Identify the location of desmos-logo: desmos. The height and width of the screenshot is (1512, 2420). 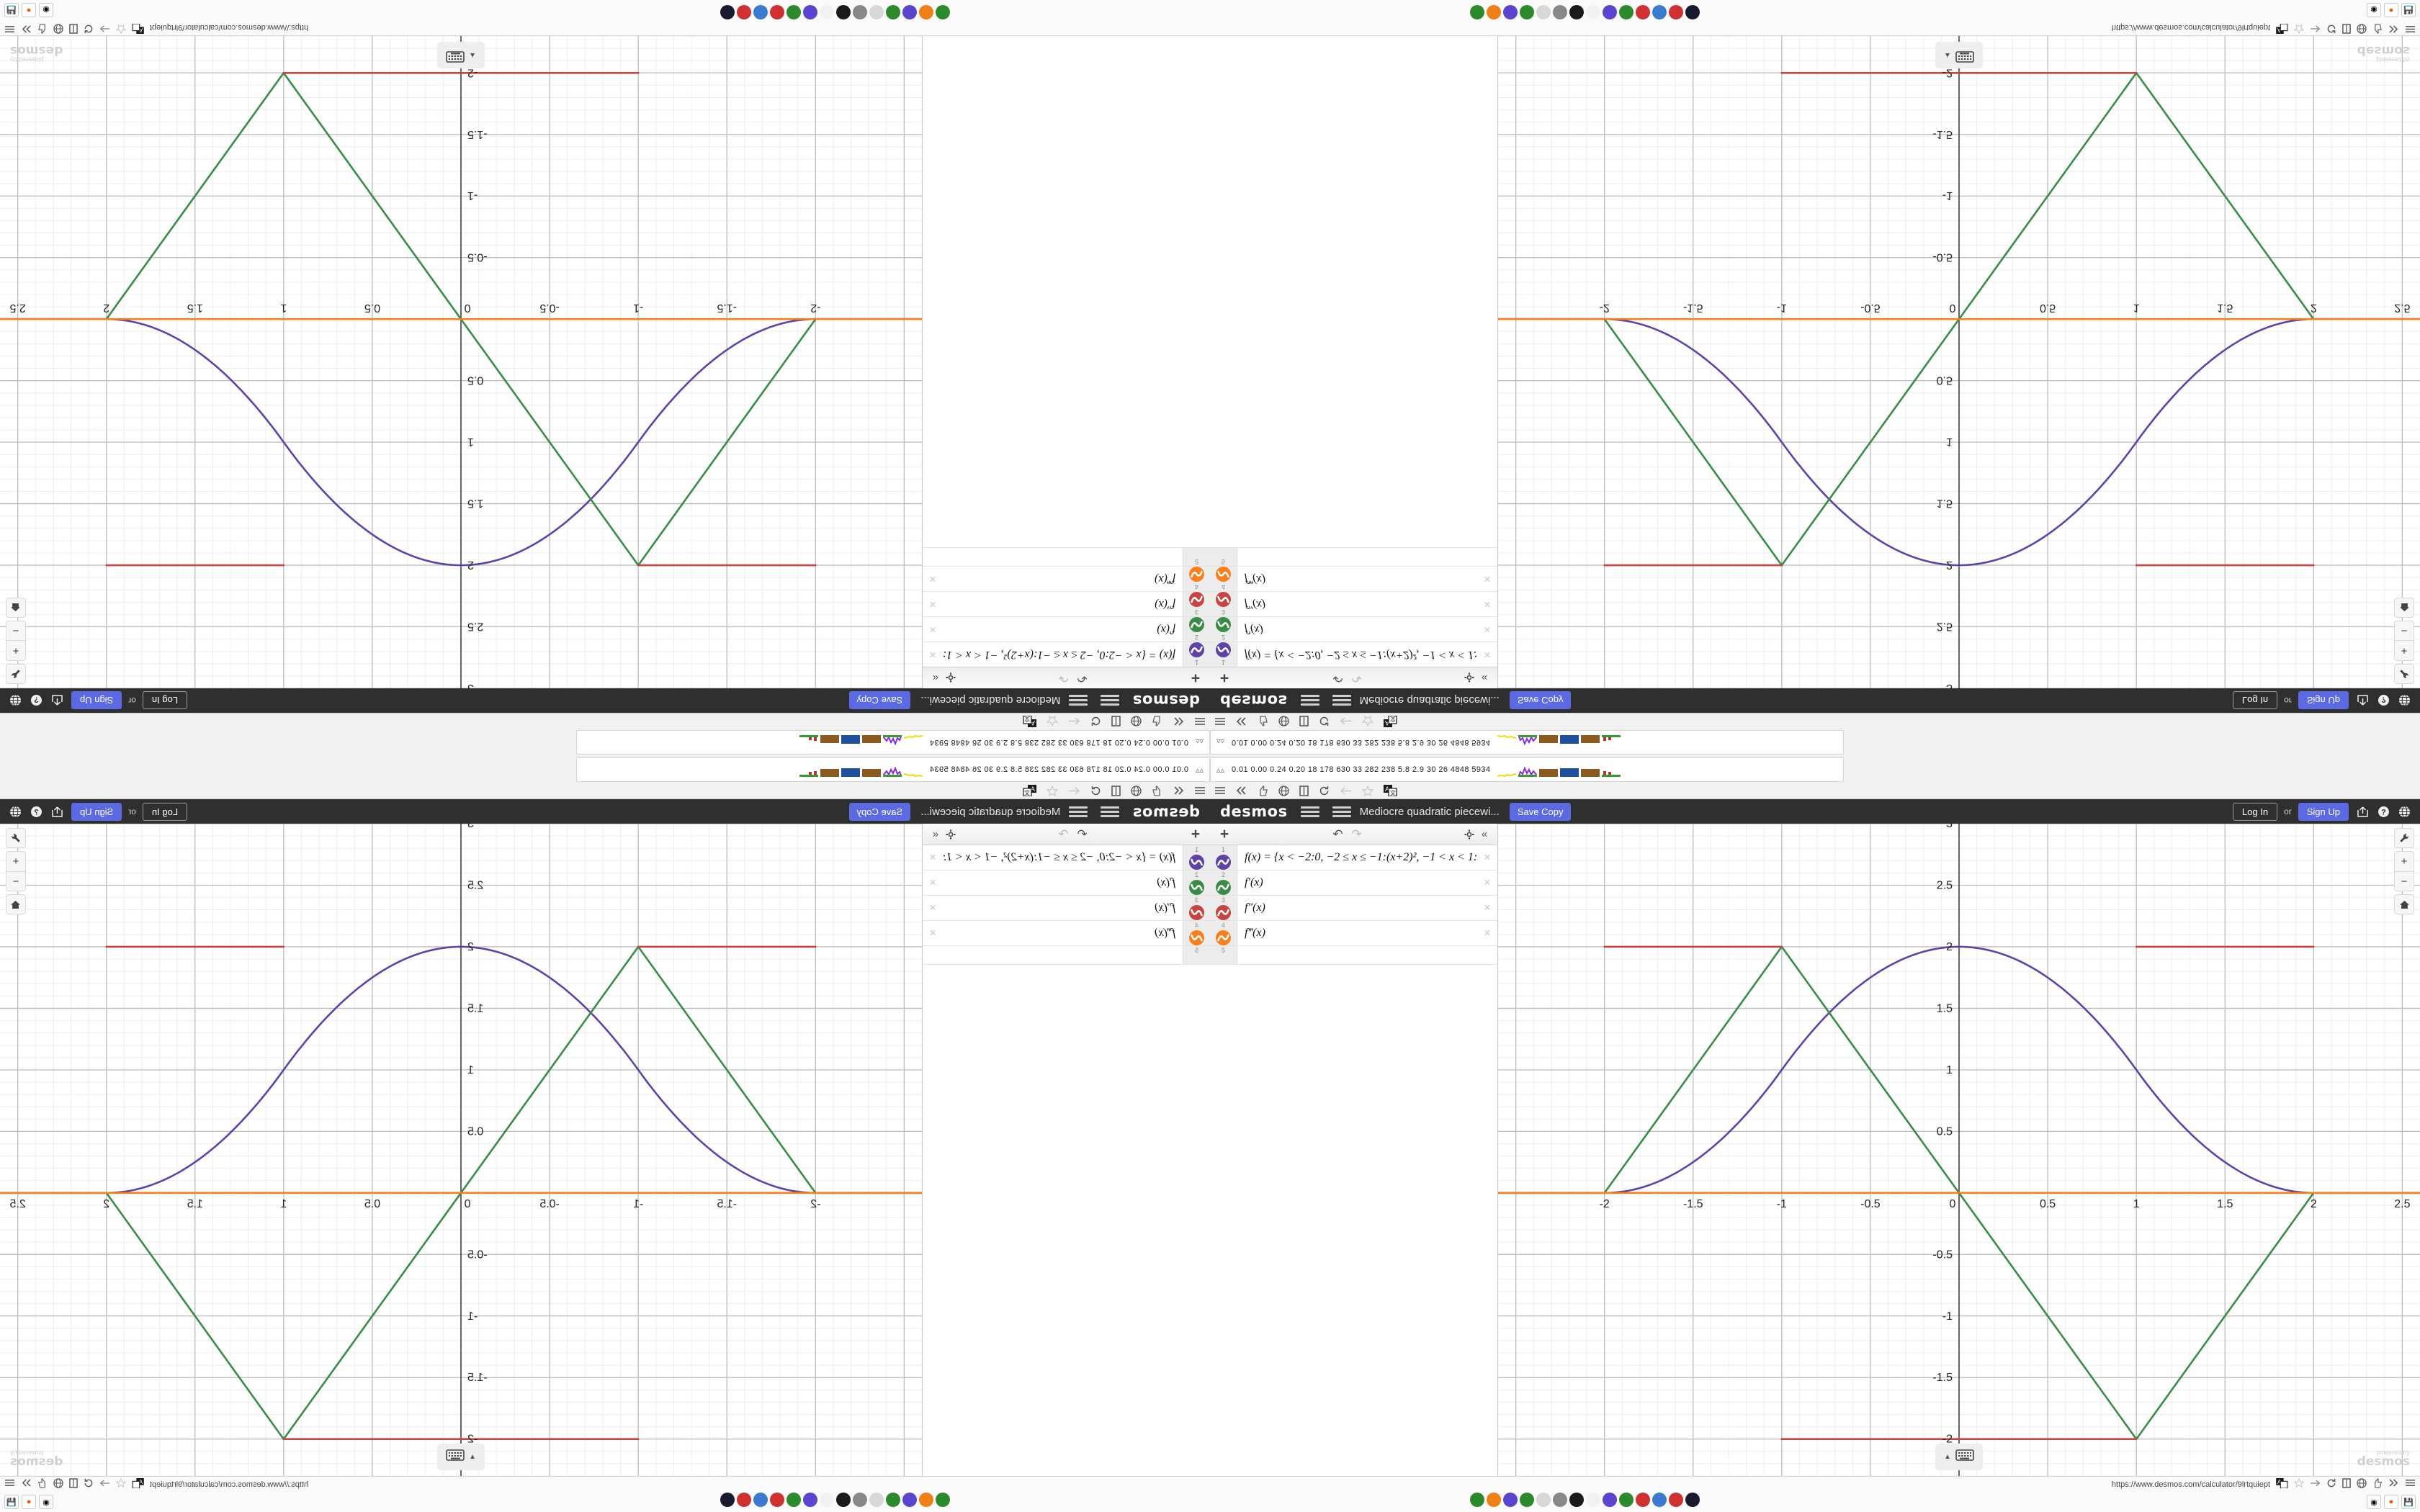
(1254, 811).